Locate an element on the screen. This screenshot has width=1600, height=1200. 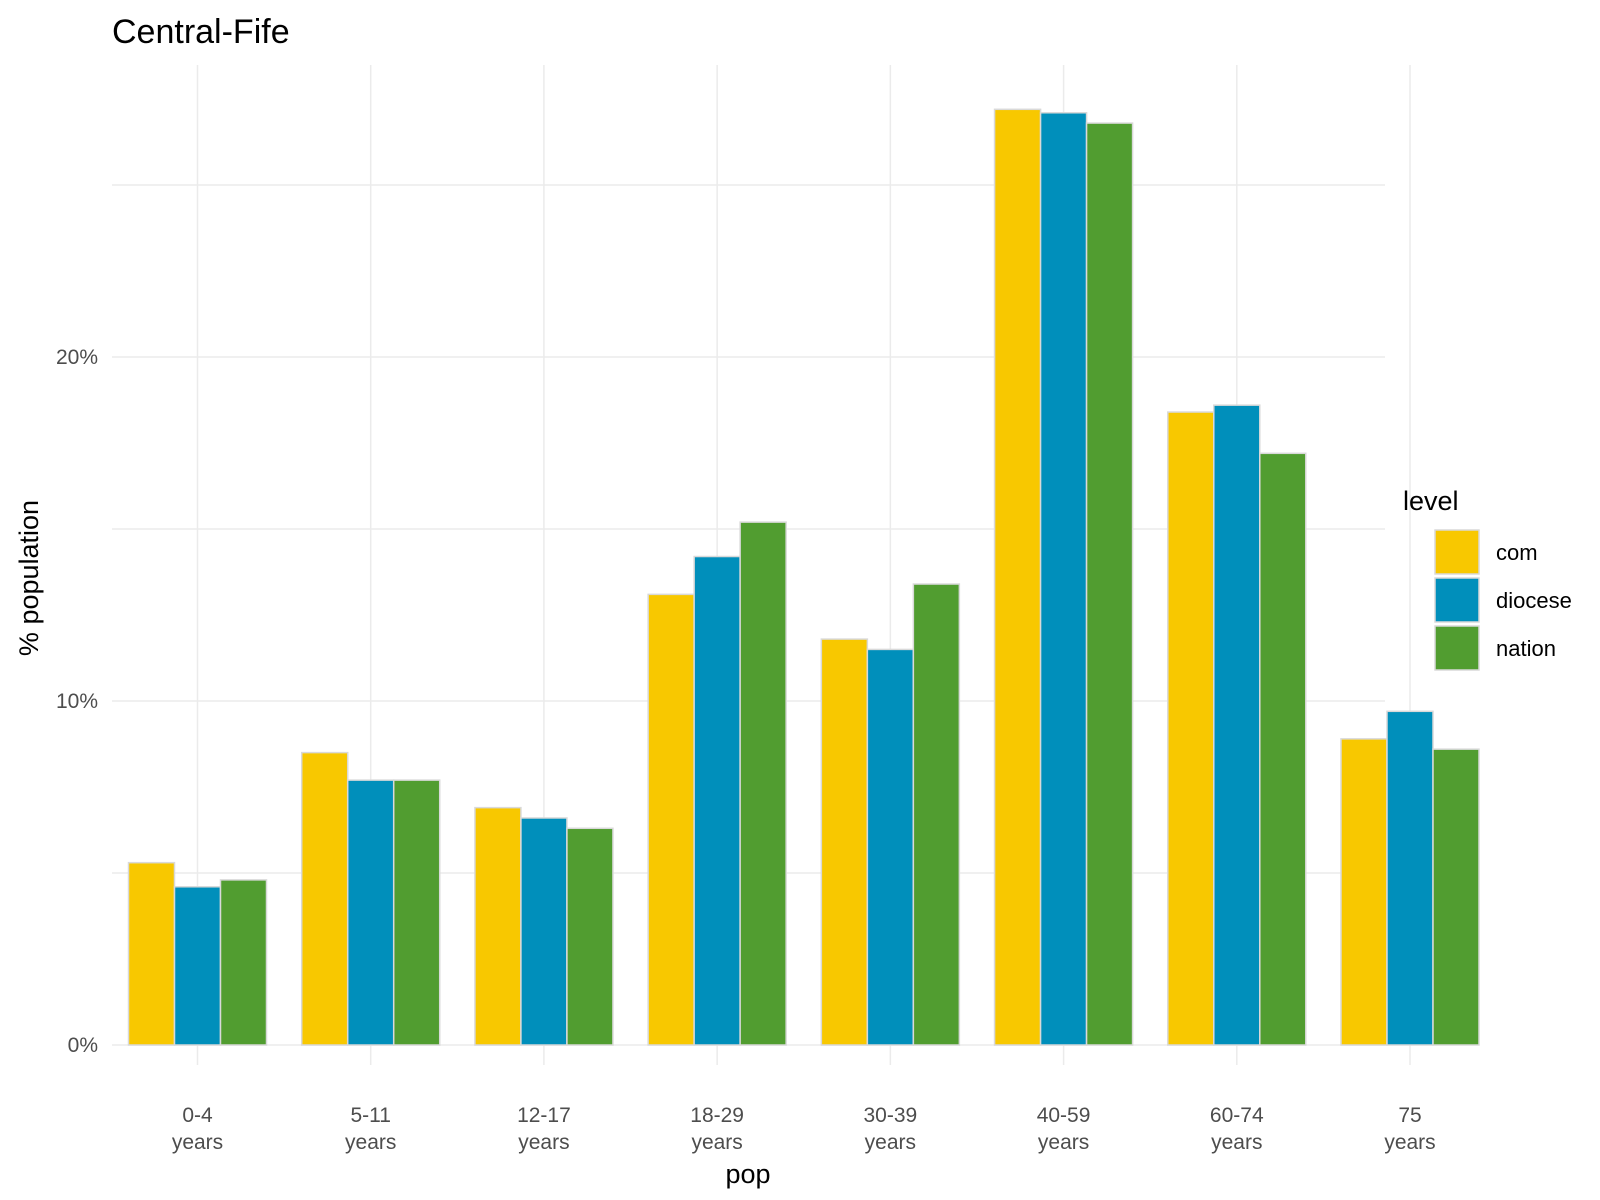
x-tick-label: 40-59 years is located at coordinates (1064, 1129).